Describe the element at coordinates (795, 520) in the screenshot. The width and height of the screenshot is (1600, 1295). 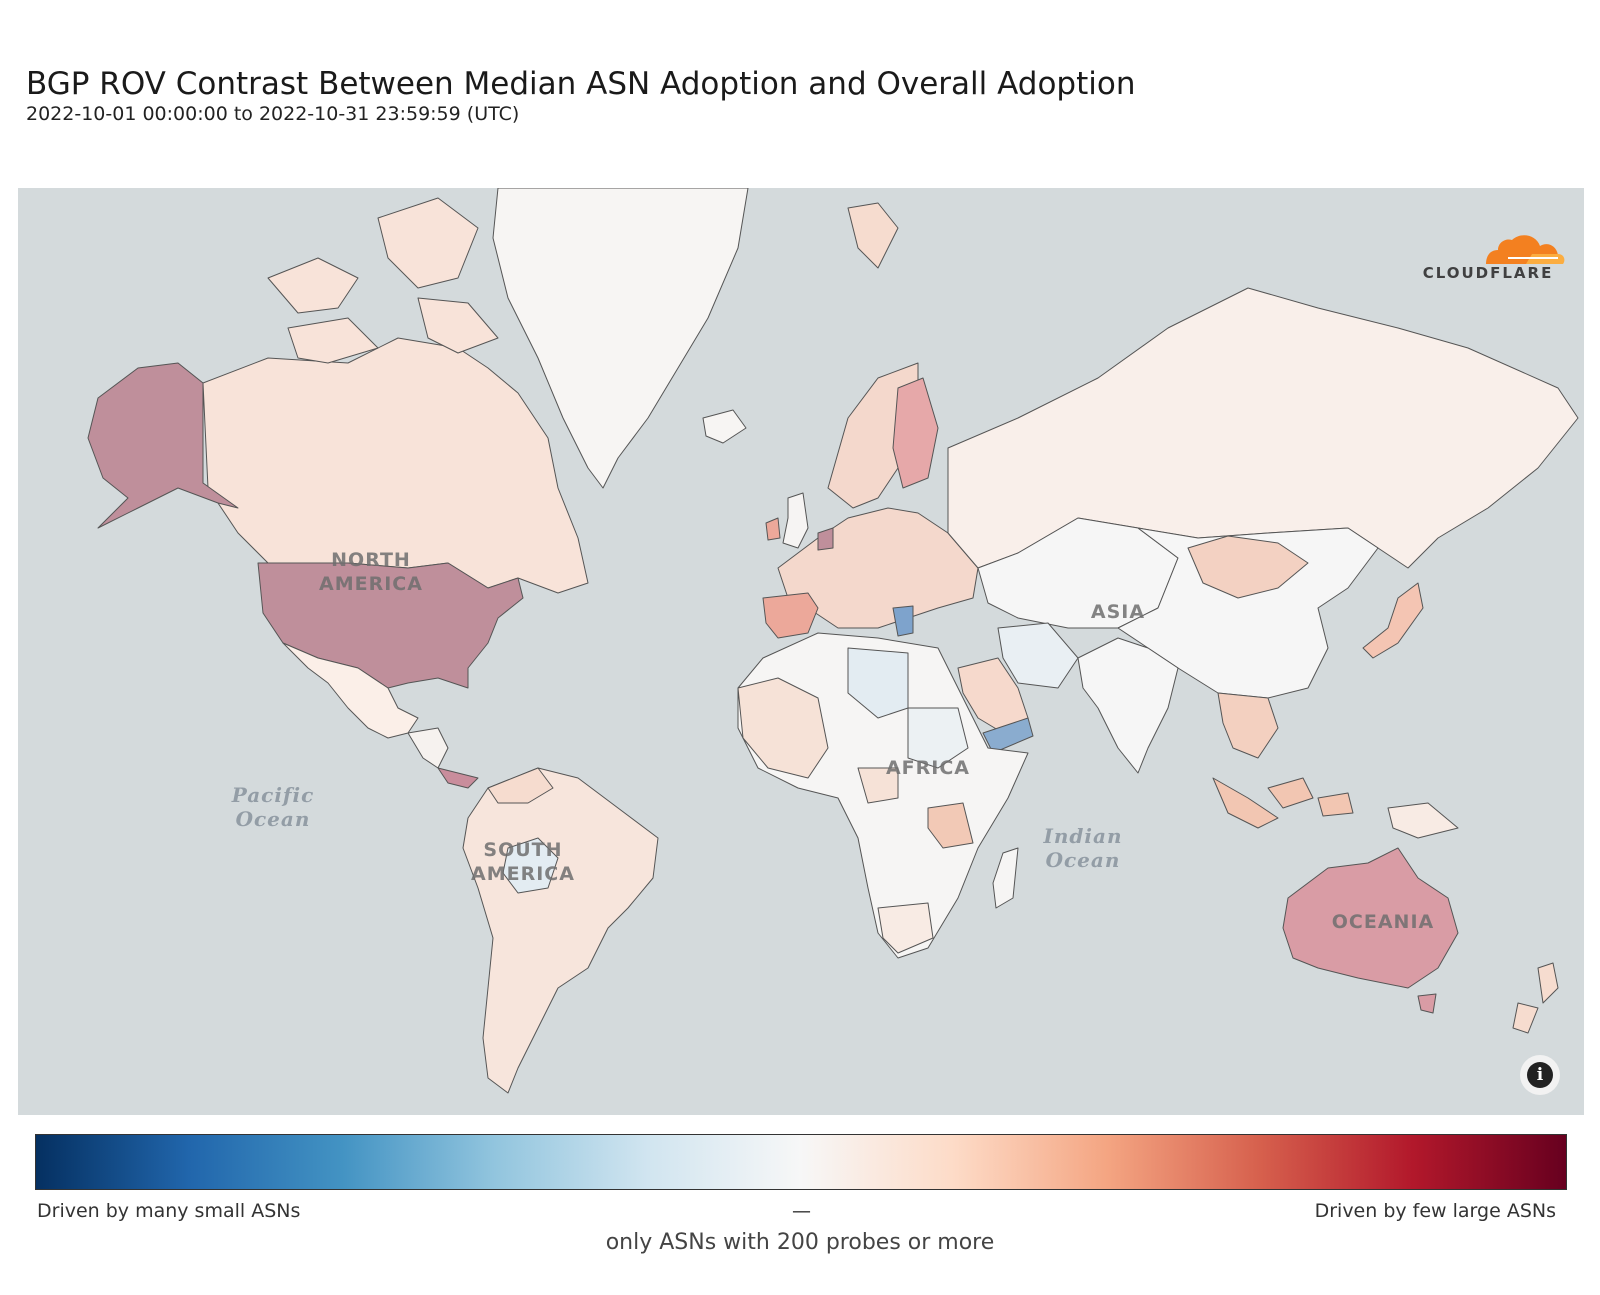
I see `region-uk` at that location.